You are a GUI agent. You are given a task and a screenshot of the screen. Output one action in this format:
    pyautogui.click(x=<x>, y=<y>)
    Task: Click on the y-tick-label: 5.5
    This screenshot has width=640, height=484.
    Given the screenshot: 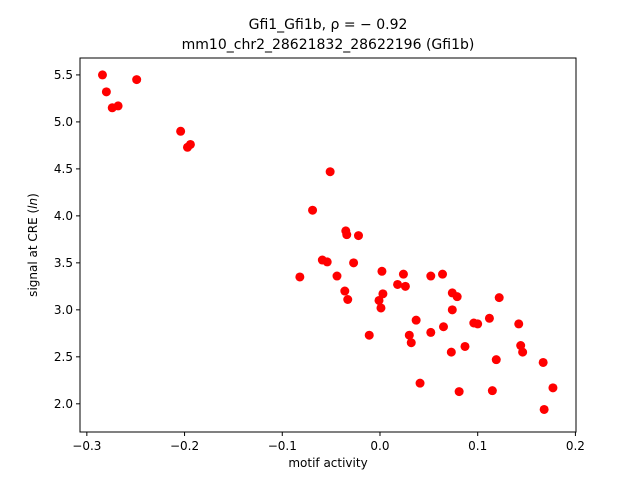 What is the action you would take?
    pyautogui.click(x=63, y=75)
    